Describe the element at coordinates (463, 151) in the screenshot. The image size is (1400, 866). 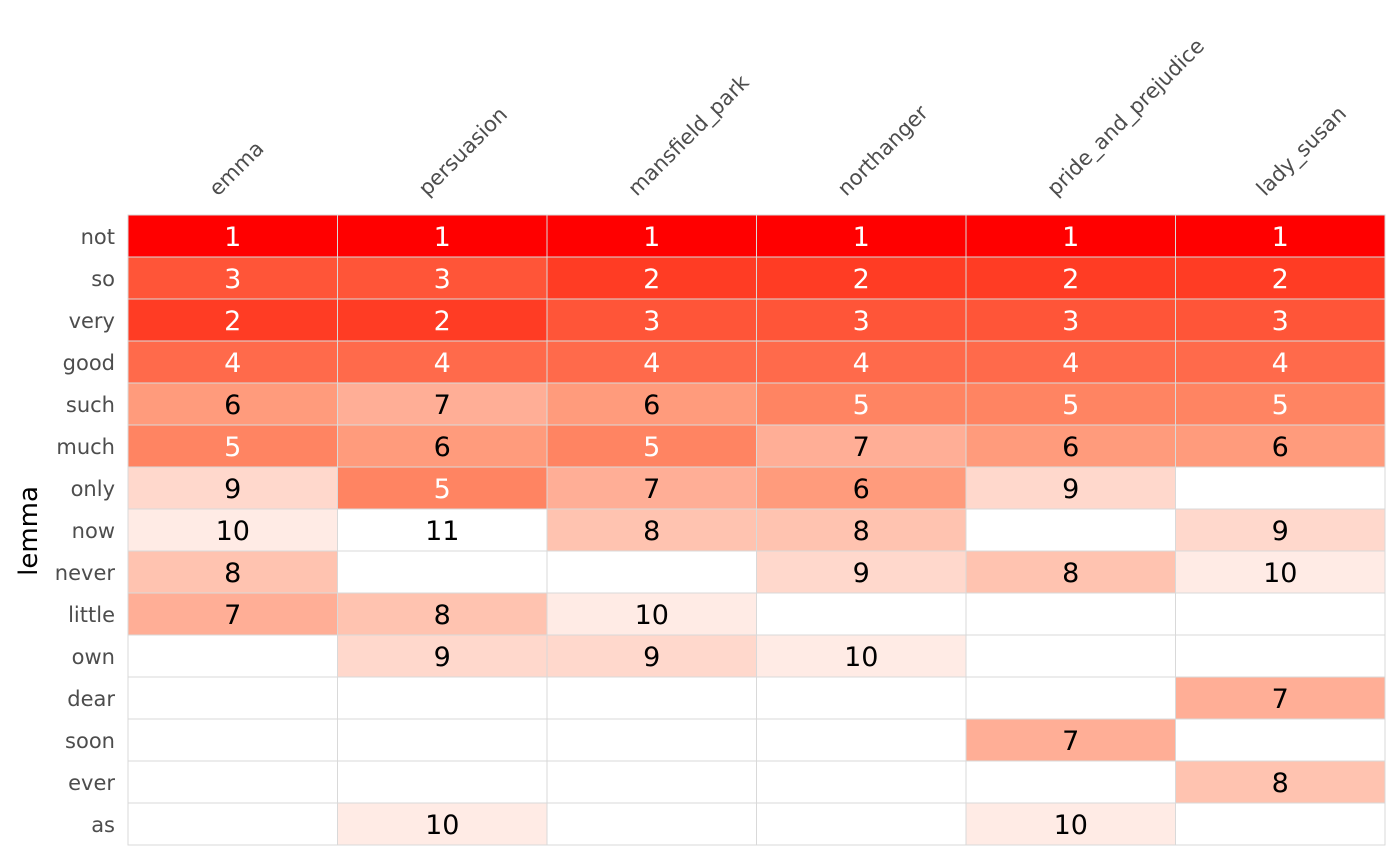
I see `column-label: persuasion` at that location.